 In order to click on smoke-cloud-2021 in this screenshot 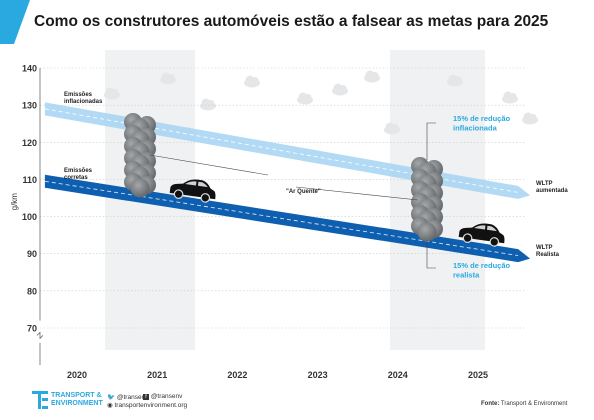, I will do `click(140, 155)`.